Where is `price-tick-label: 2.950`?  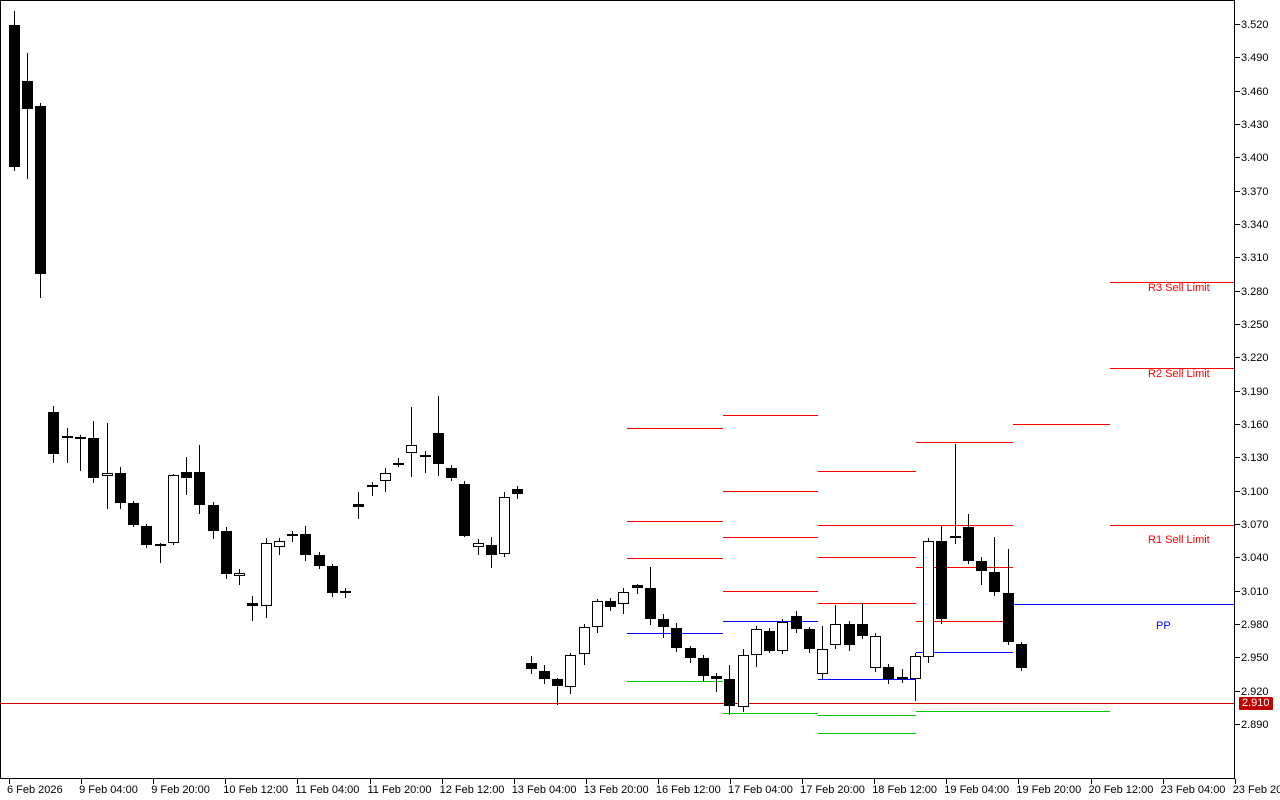 price-tick-label: 2.950 is located at coordinates (1255, 658).